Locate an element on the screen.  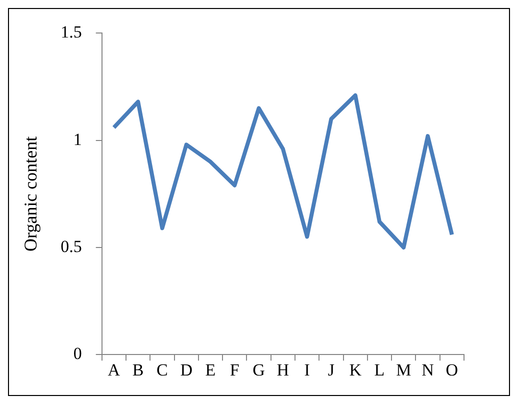
x-tick-label: K is located at coordinates (355, 370).